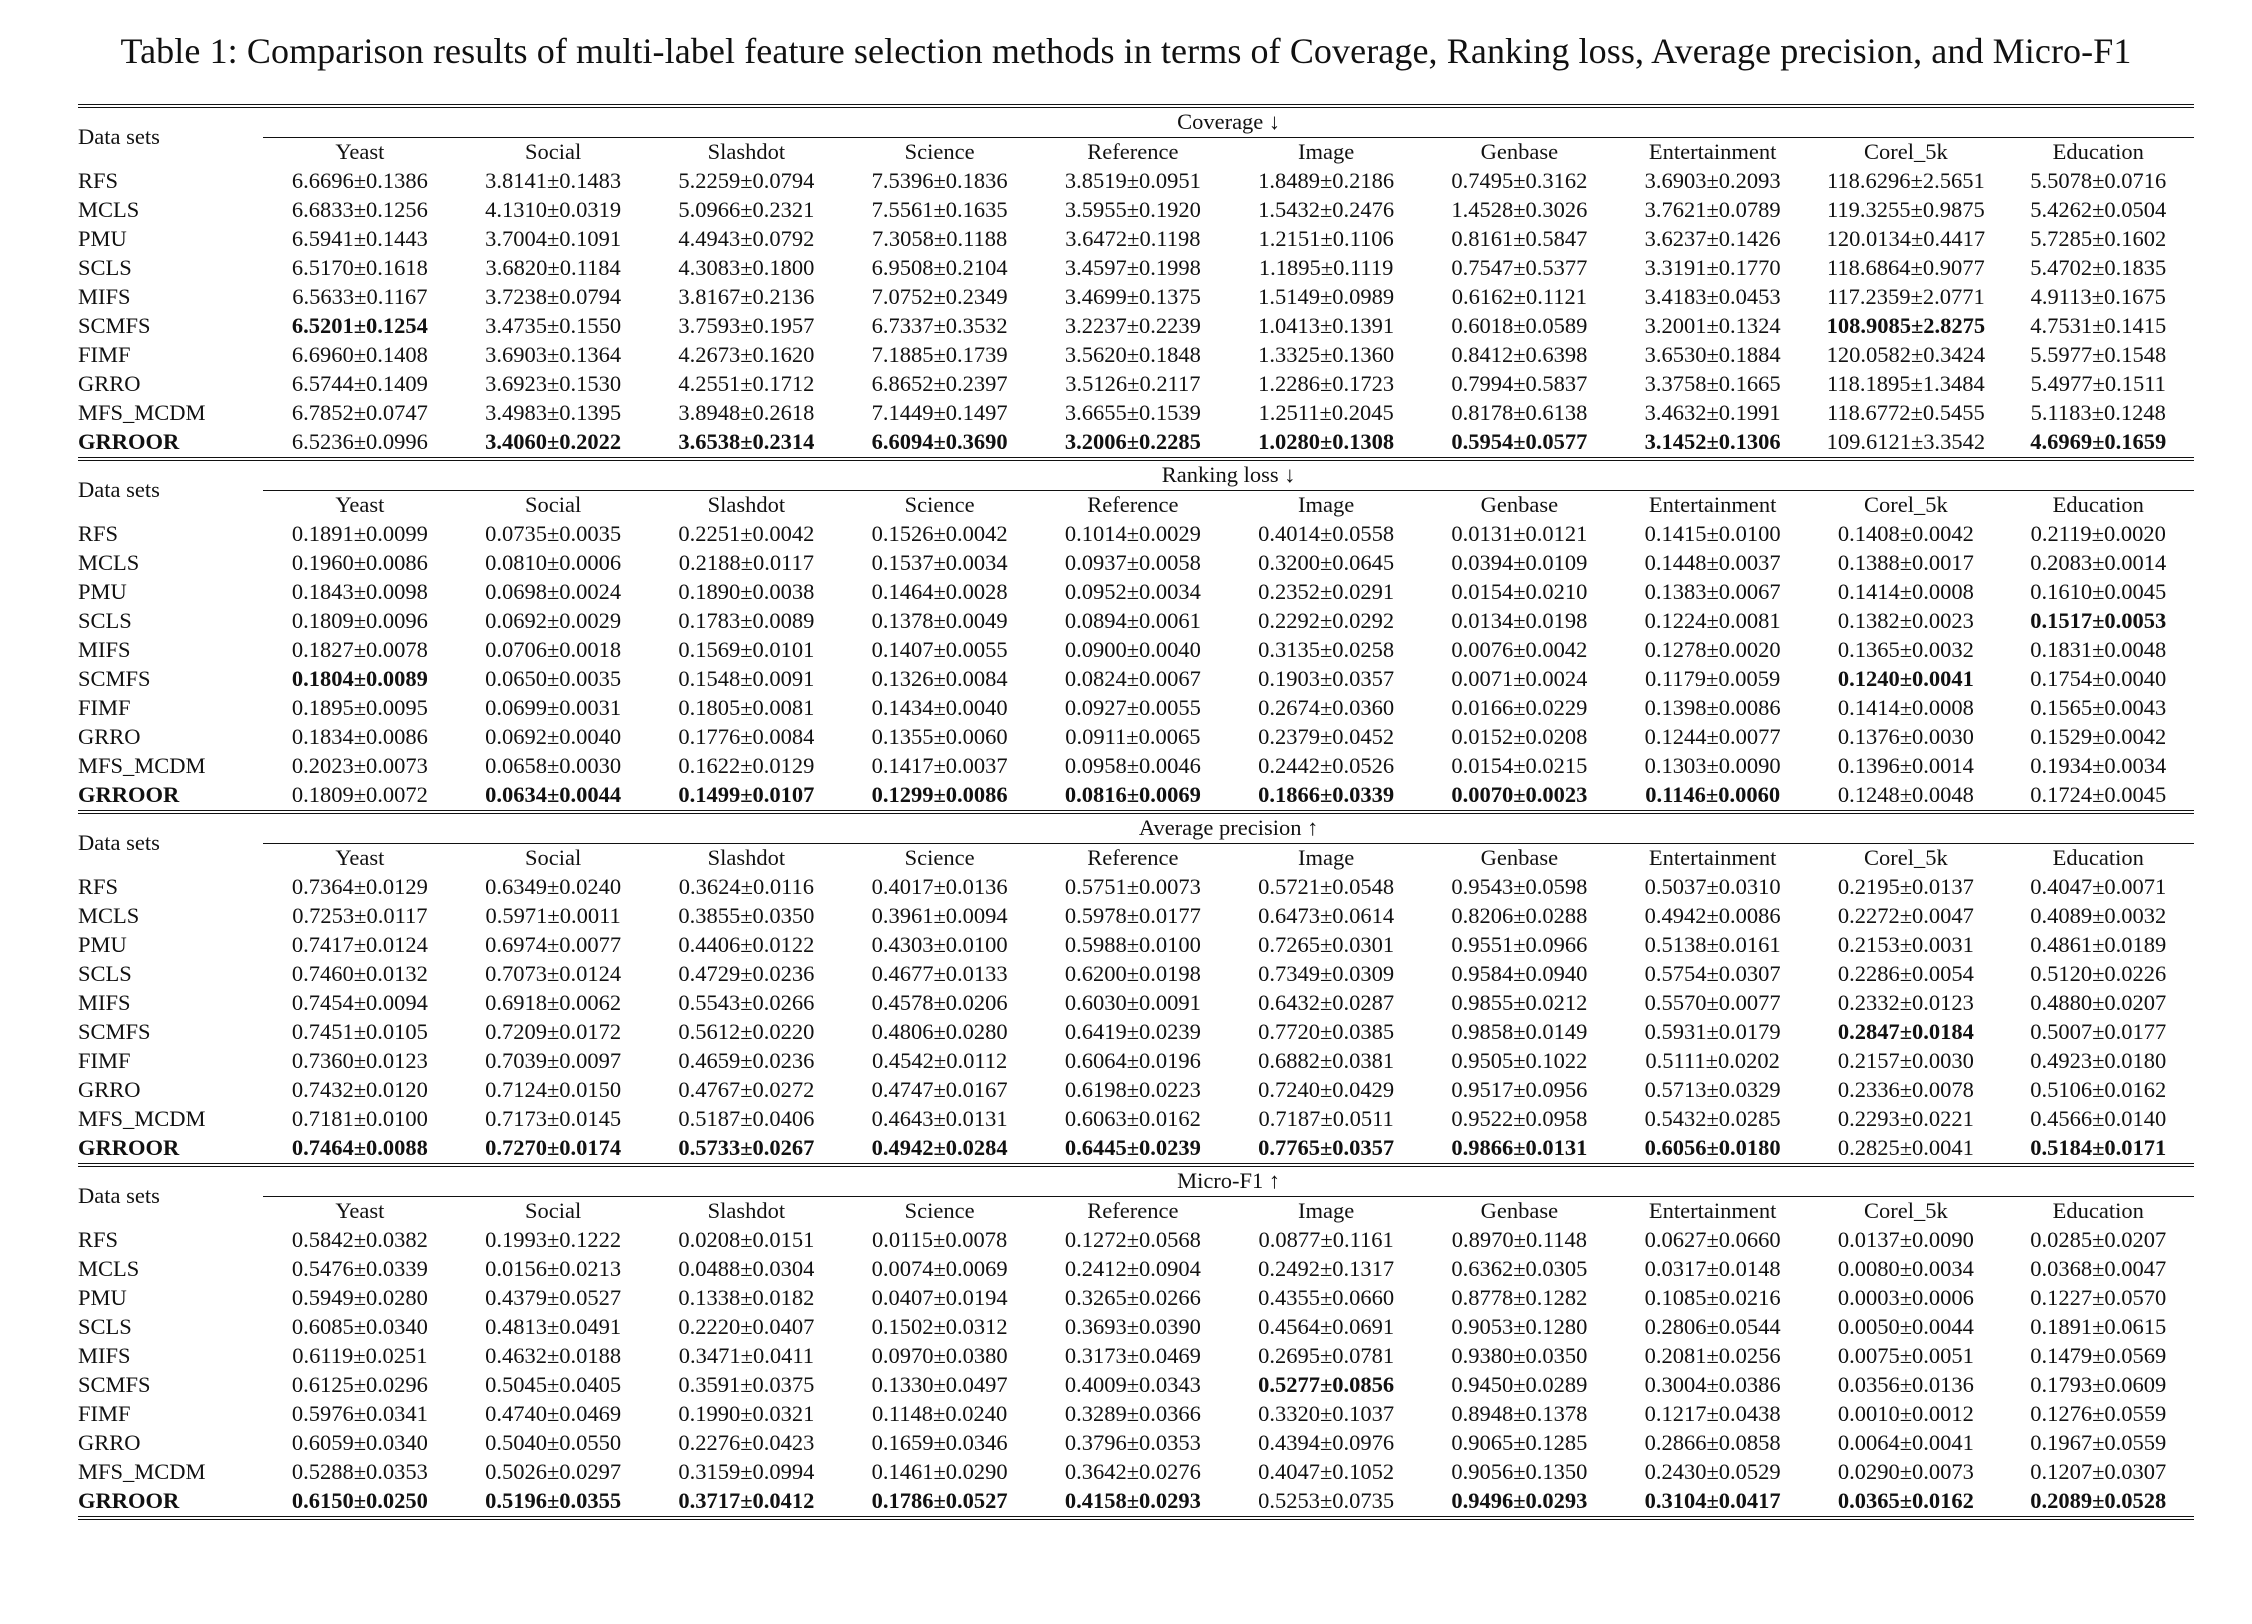 Image resolution: width=2252 pixels, height=1624 pixels. Describe the element at coordinates (709, 974) in the screenshot. I see `mean-value: 0.4729` at that location.